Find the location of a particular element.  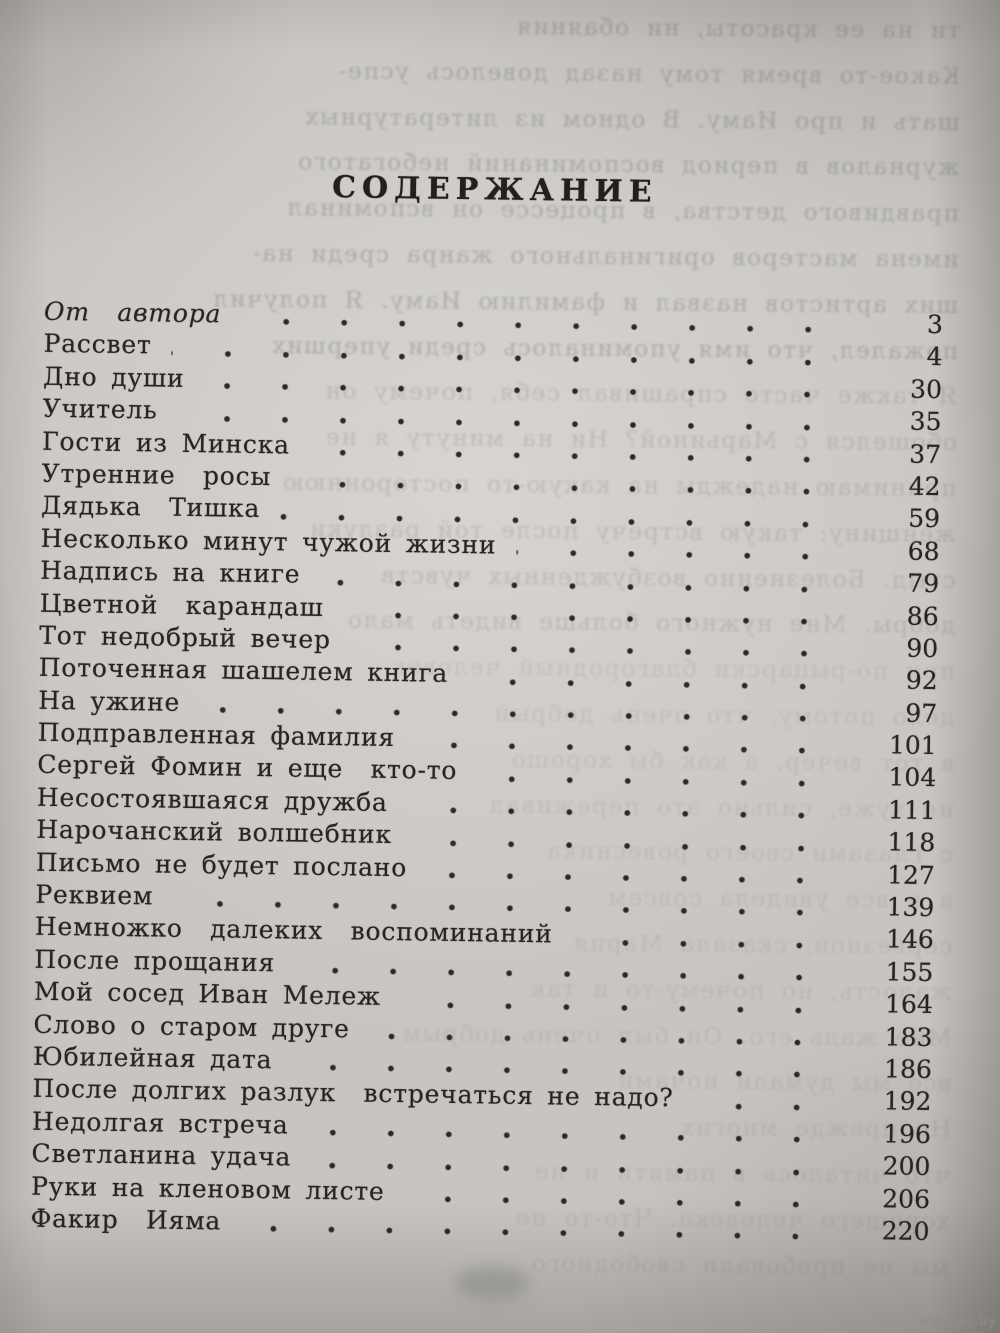

toc-entry-page-number: 30 is located at coordinates (926, 389).